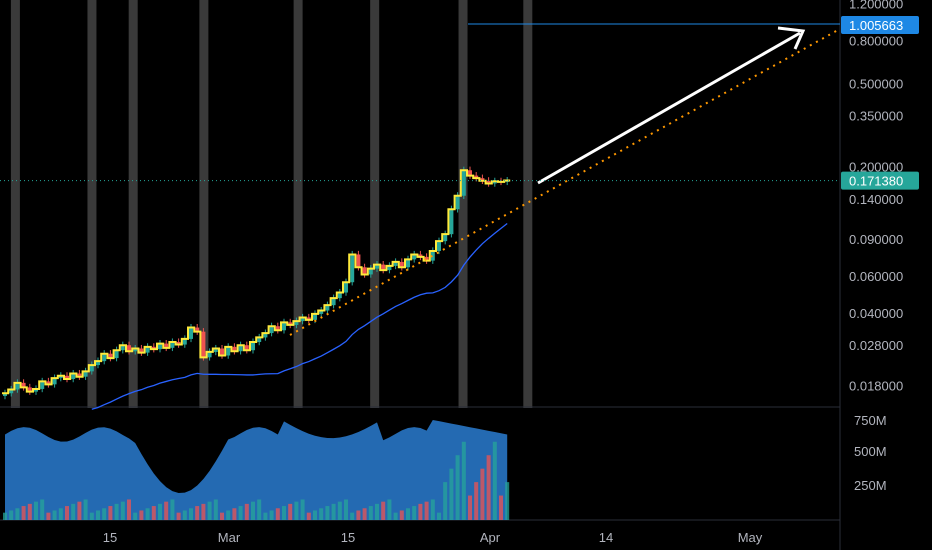 The width and height of the screenshot is (932, 550). I want to click on price-tick-label: 0.018000, so click(876, 385).